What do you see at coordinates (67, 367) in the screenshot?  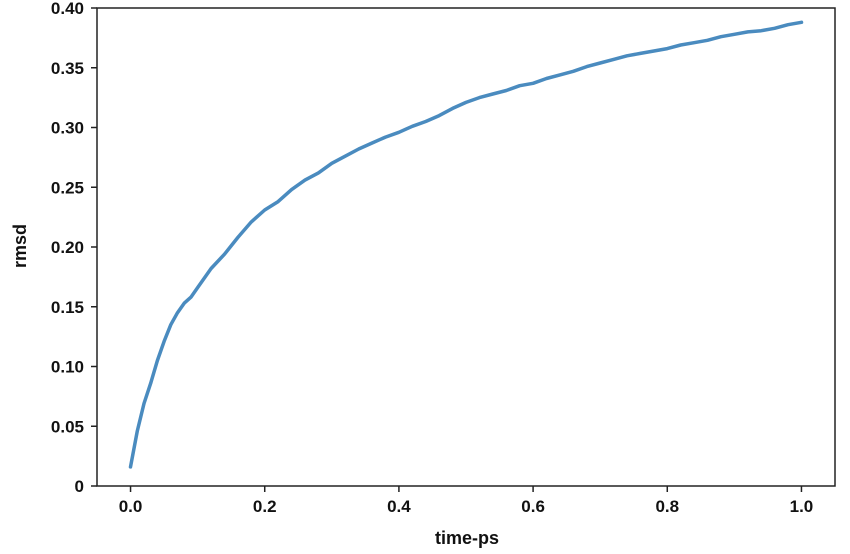 I see `y-tick-label: 0.10` at bounding box center [67, 367].